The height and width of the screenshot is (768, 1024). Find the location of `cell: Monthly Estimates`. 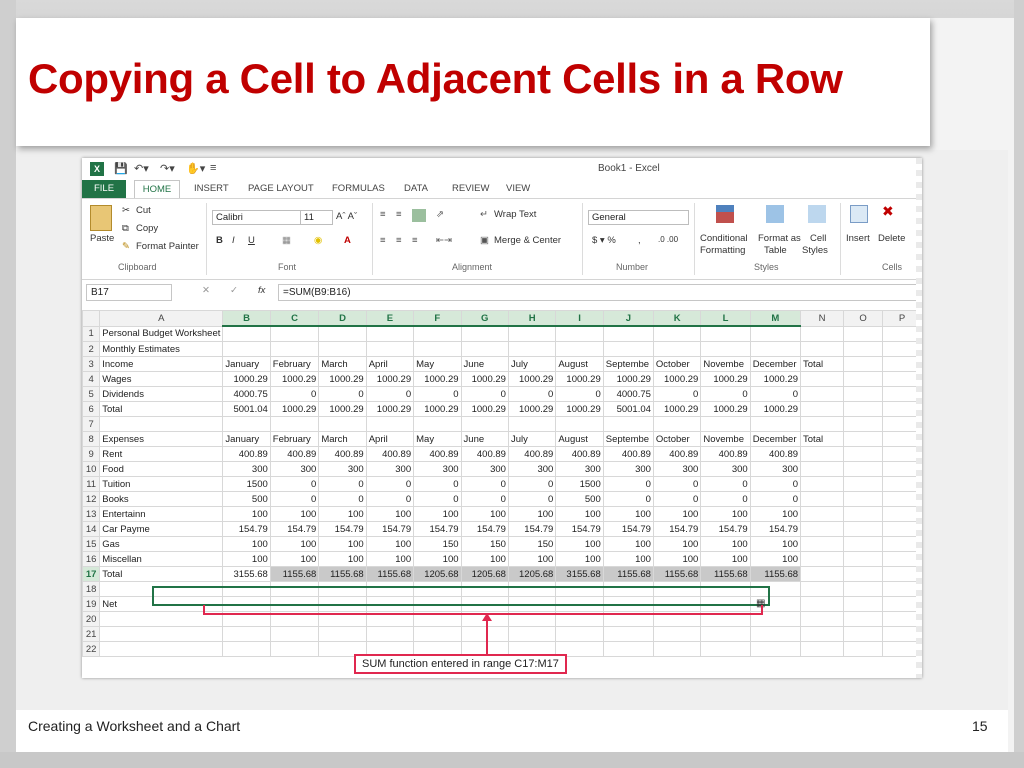

cell: Monthly Estimates is located at coordinates (161, 349).